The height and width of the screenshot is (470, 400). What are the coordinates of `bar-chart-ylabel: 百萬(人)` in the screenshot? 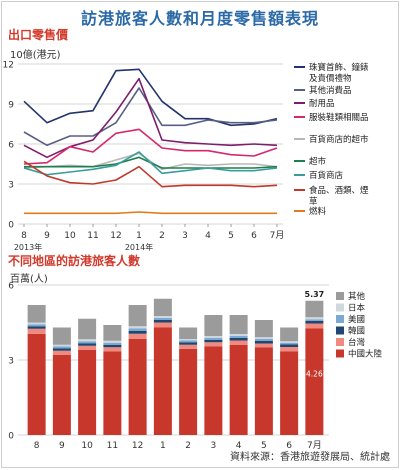 It's located at (29, 279).